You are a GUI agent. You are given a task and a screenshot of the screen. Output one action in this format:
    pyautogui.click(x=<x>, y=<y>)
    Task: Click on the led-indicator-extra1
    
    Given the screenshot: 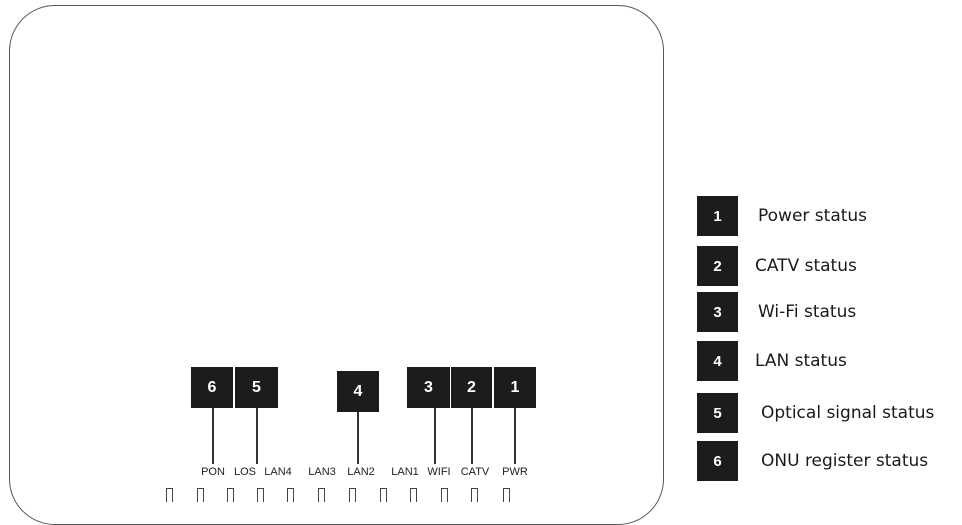 What is the action you would take?
    pyautogui.click(x=413, y=495)
    